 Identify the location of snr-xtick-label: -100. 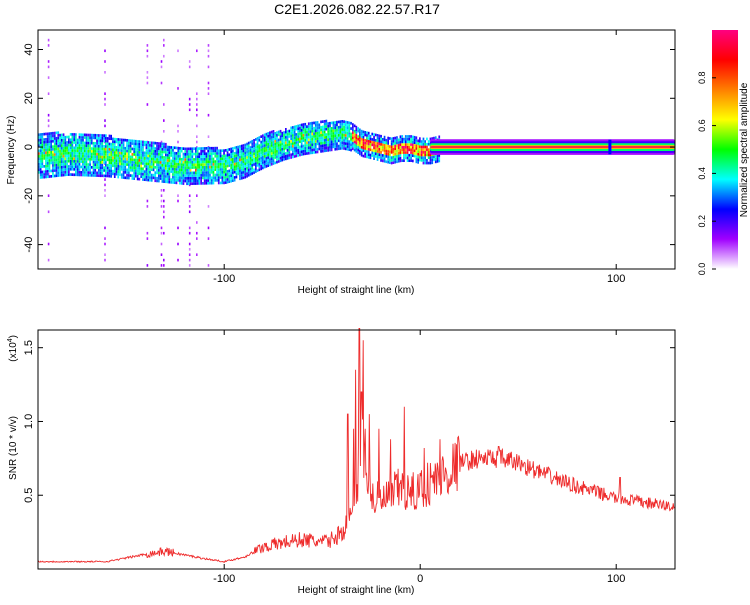
(224, 579).